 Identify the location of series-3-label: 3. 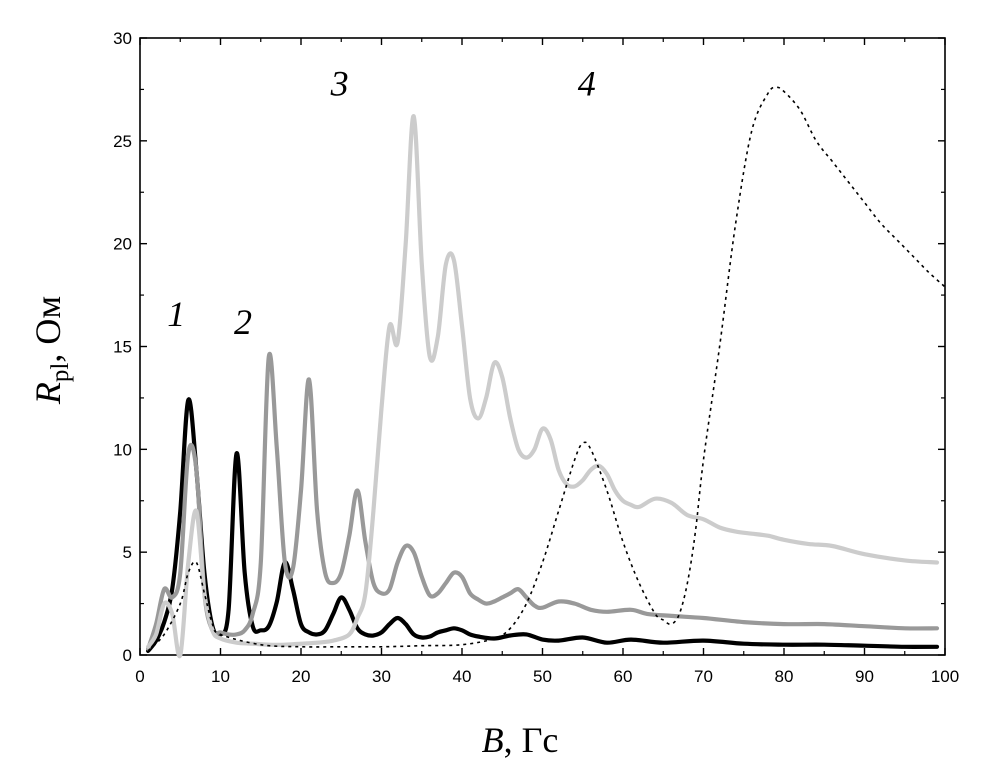
(339, 84).